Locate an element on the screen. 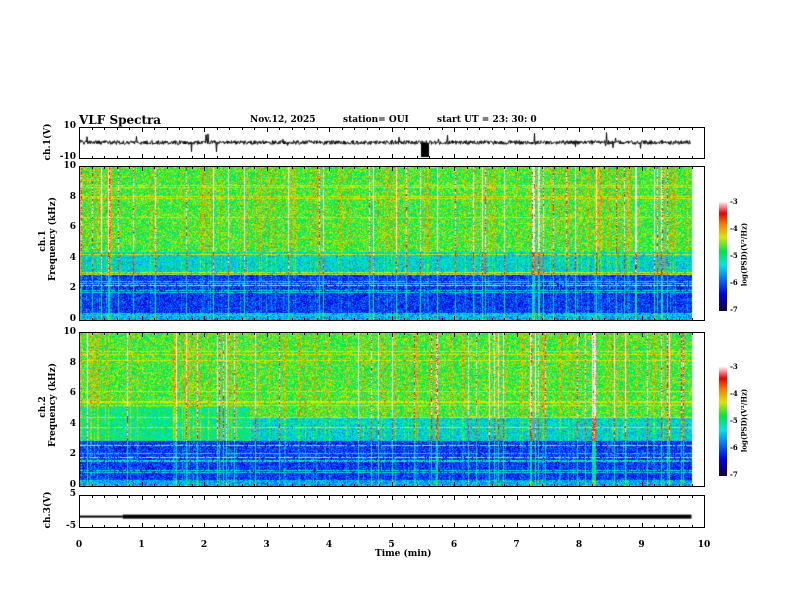 The width and height of the screenshot is (792, 612). colorbar-tick: -3 is located at coordinates (734, 201).